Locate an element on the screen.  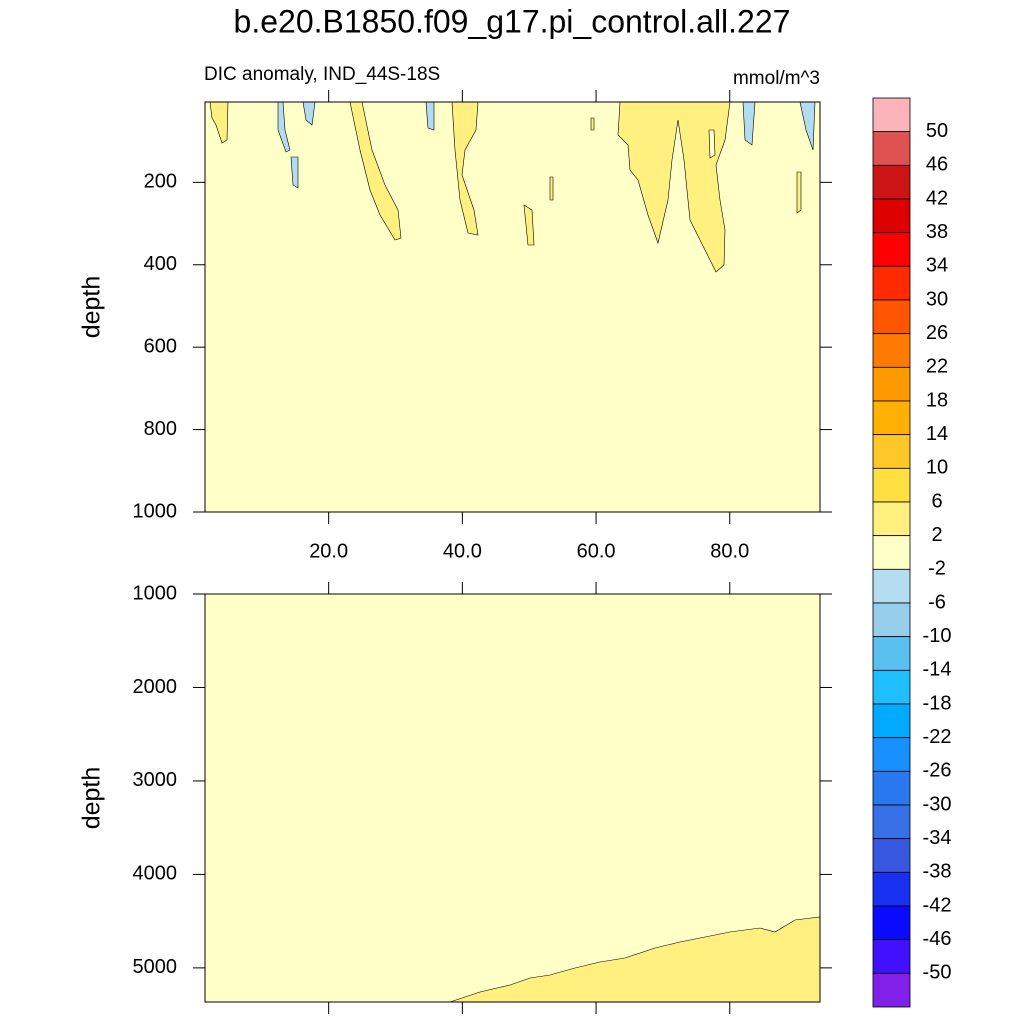
y-tick-label: 800 is located at coordinates (160, 429).